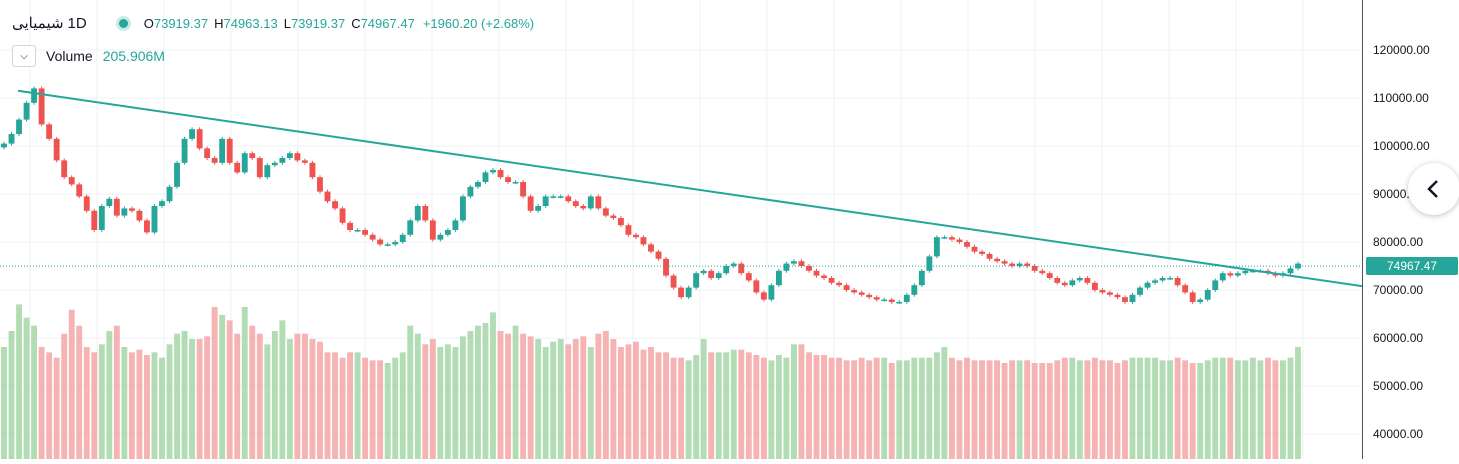  I want to click on interval-label: 1D, so click(77, 23).